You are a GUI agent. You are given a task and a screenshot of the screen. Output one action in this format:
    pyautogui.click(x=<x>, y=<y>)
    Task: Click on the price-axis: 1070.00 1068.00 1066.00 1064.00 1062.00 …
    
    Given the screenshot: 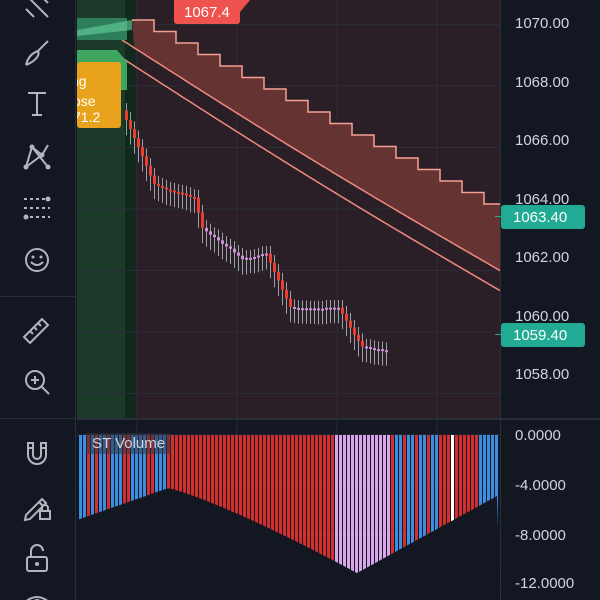 What is the action you would take?
    pyautogui.click(x=550, y=209)
    